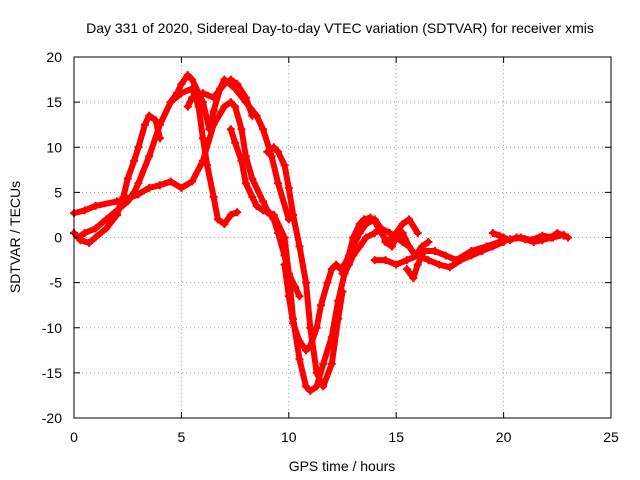 The height and width of the screenshot is (480, 640). I want to click on series-band-sat-d, so click(229, 147).